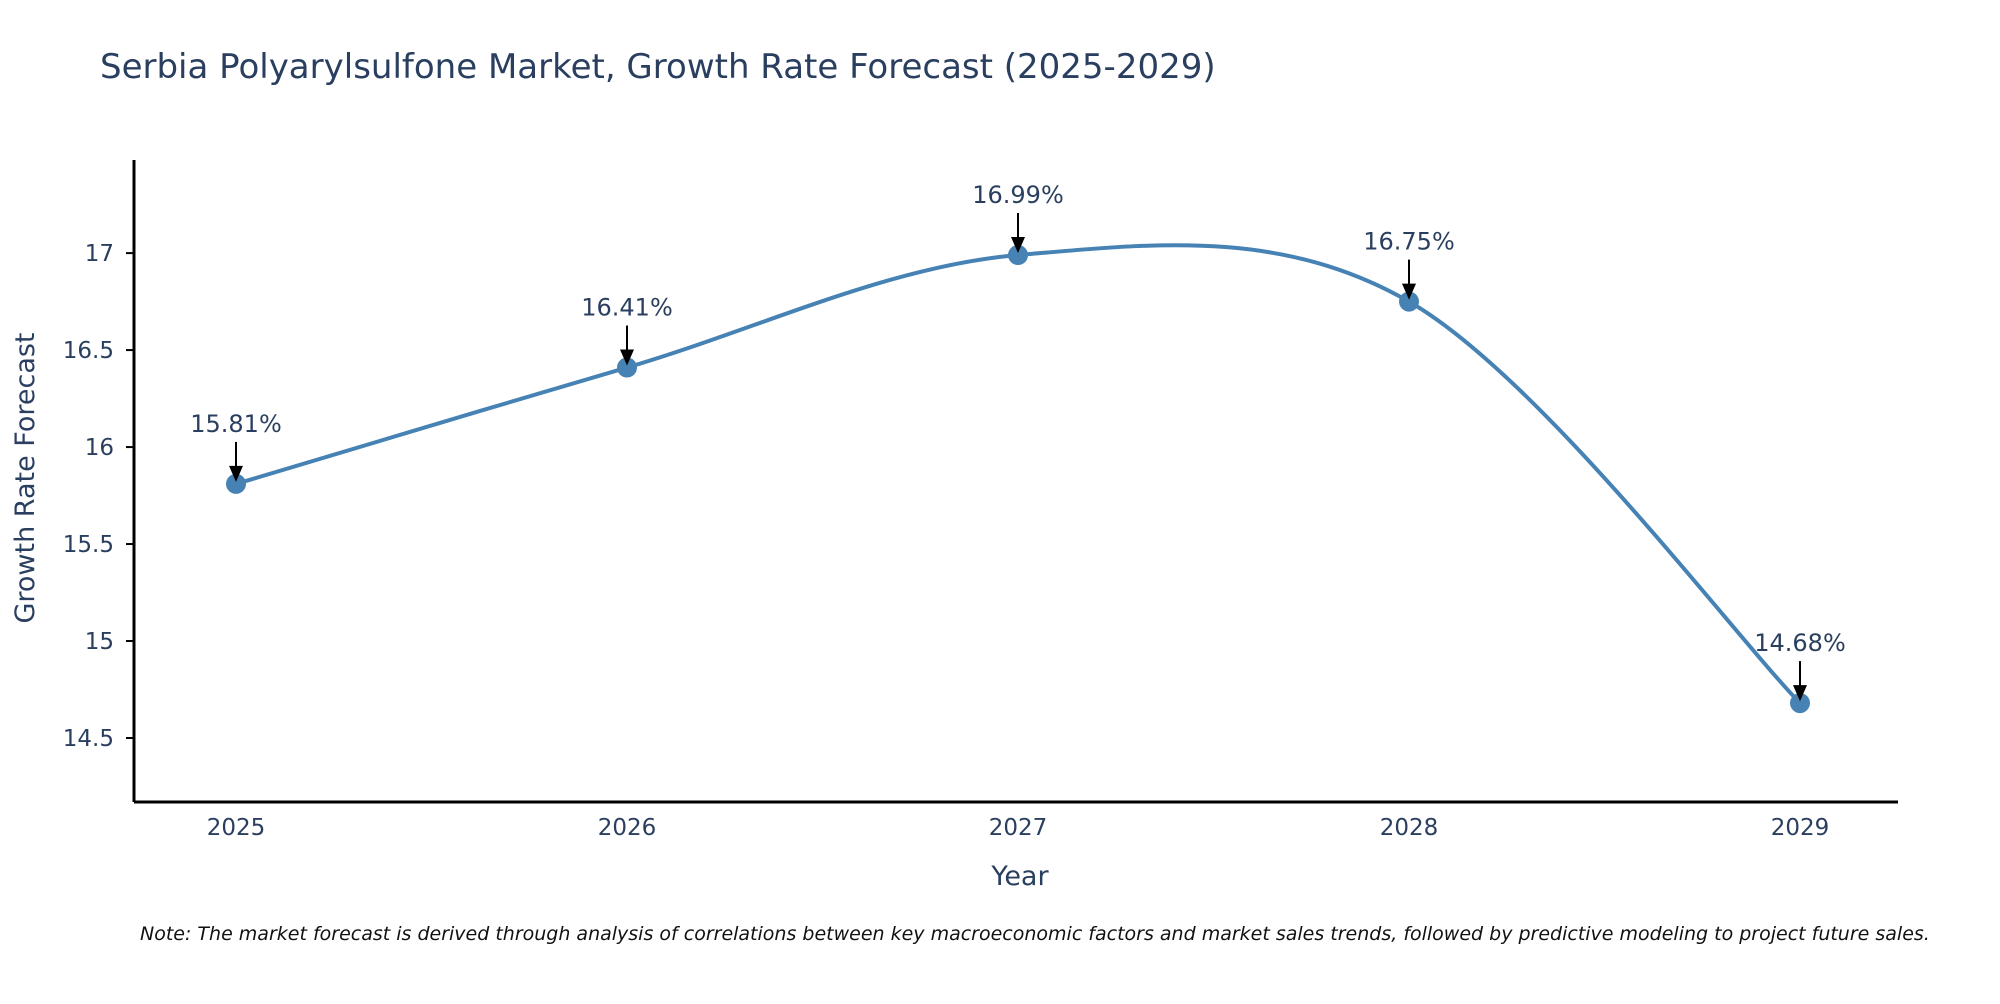 The width and height of the screenshot is (2000, 1004). What do you see at coordinates (99, 642) in the screenshot?
I see `y-tick-label: 15` at bounding box center [99, 642].